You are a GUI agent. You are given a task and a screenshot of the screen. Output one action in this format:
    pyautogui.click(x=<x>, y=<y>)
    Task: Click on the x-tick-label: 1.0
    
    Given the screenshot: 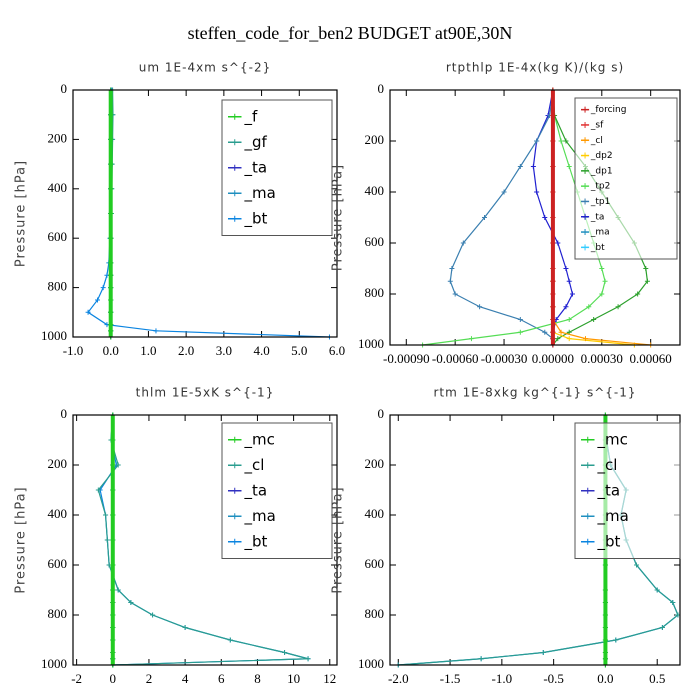 What is the action you would take?
    pyautogui.click(x=148, y=350)
    